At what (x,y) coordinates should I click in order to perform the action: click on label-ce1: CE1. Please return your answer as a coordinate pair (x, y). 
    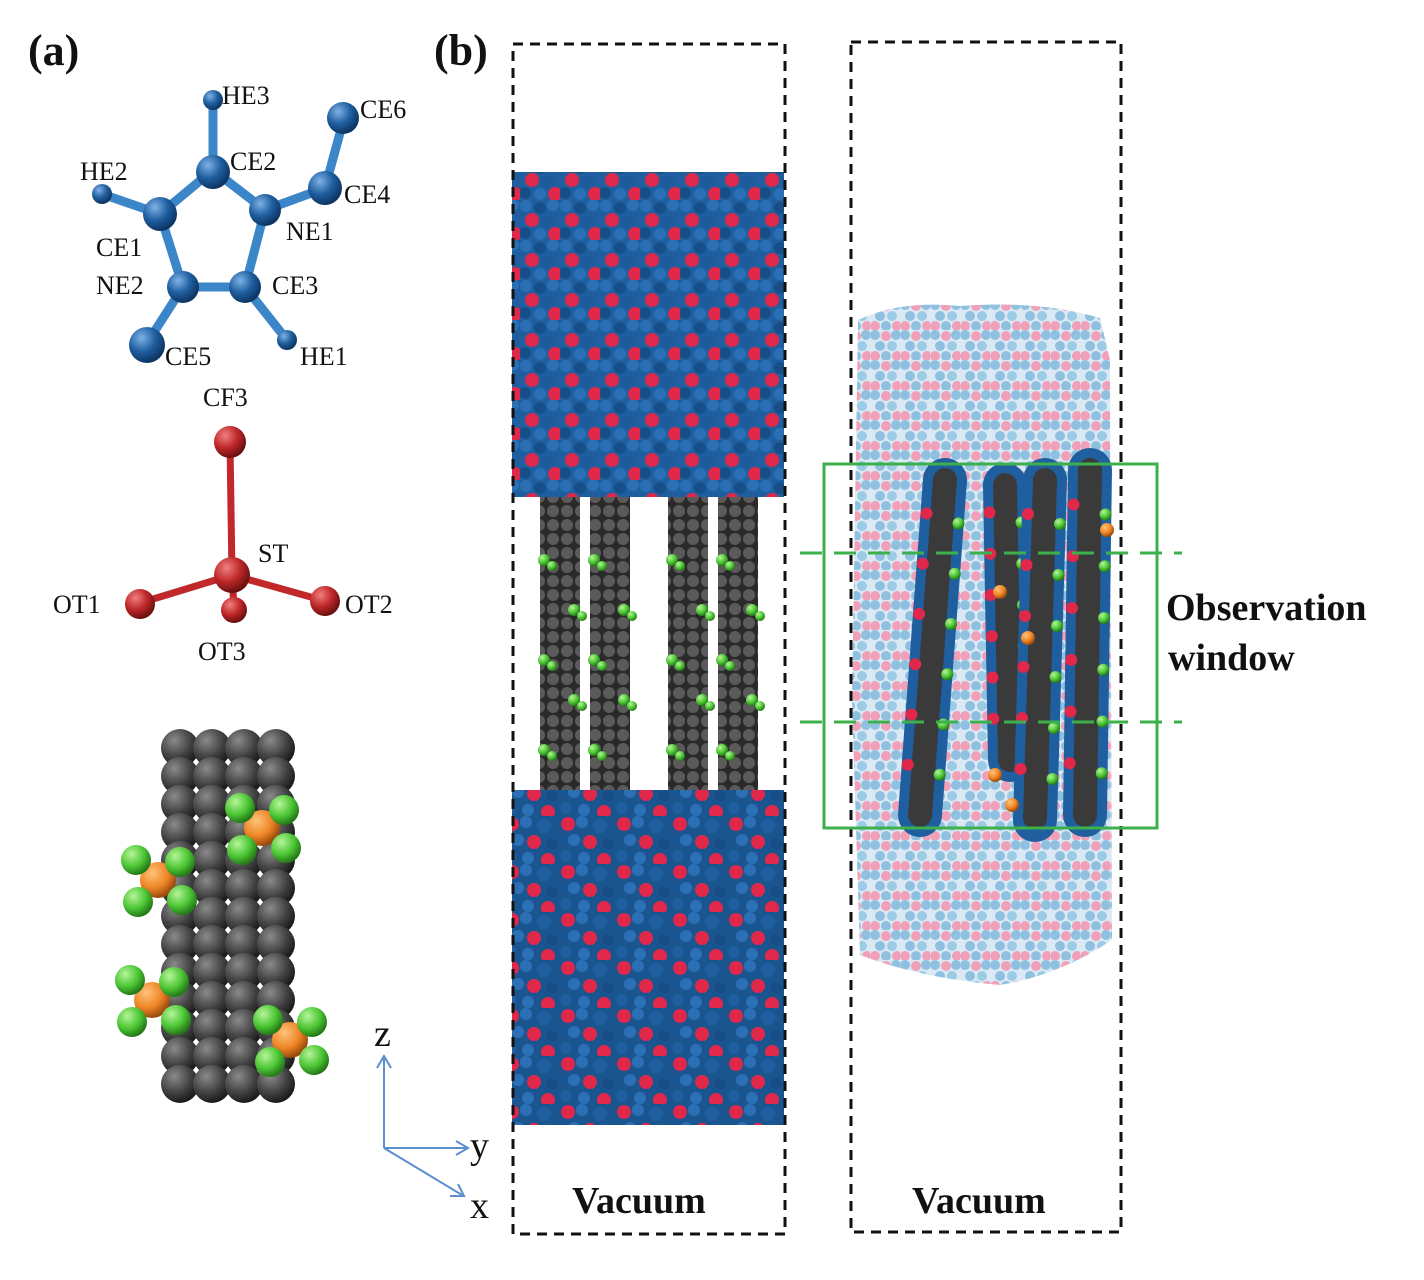
    Looking at the image, I should click on (119, 247).